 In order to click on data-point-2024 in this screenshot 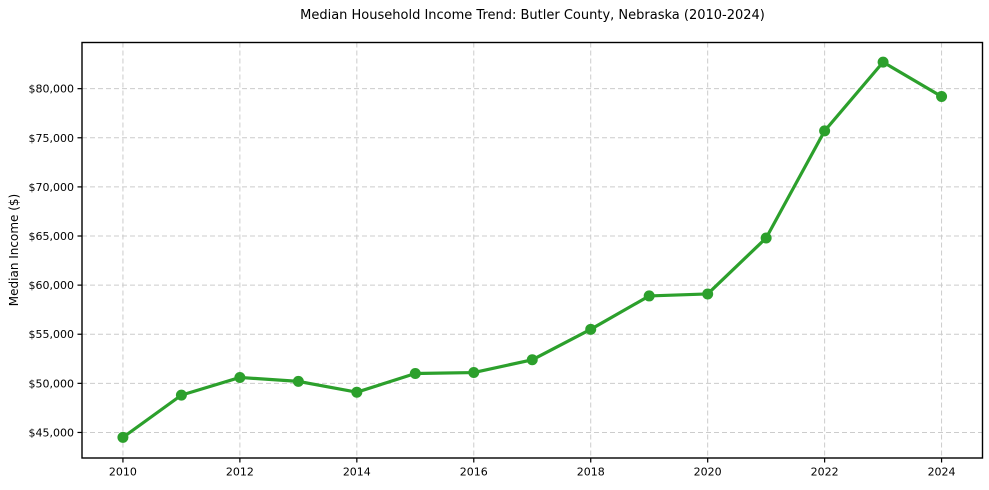, I will do `click(942, 97)`.